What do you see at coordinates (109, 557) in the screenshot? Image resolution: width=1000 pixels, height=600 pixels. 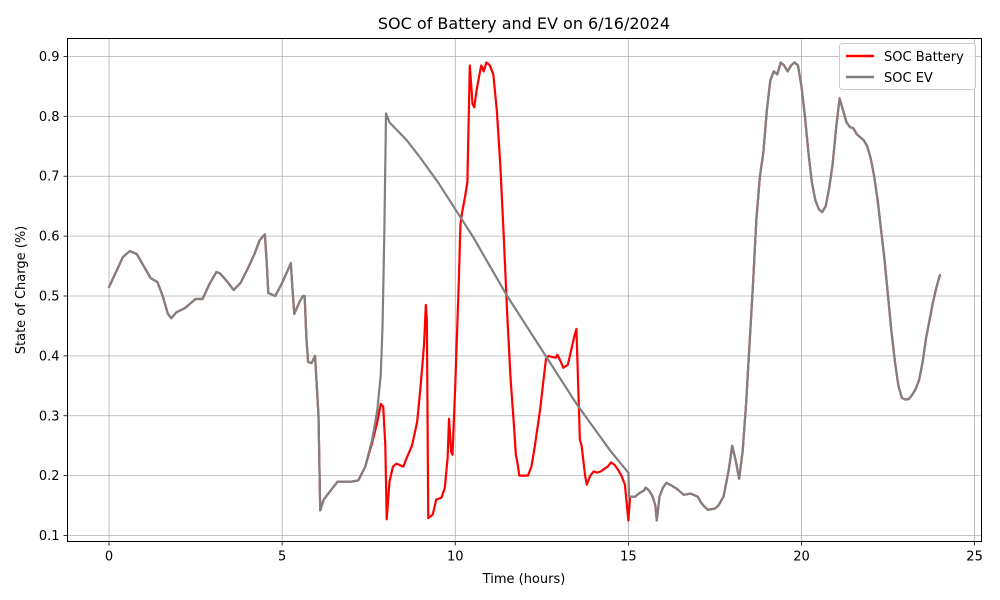 I see `x-tick-label: 0` at bounding box center [109, 557].